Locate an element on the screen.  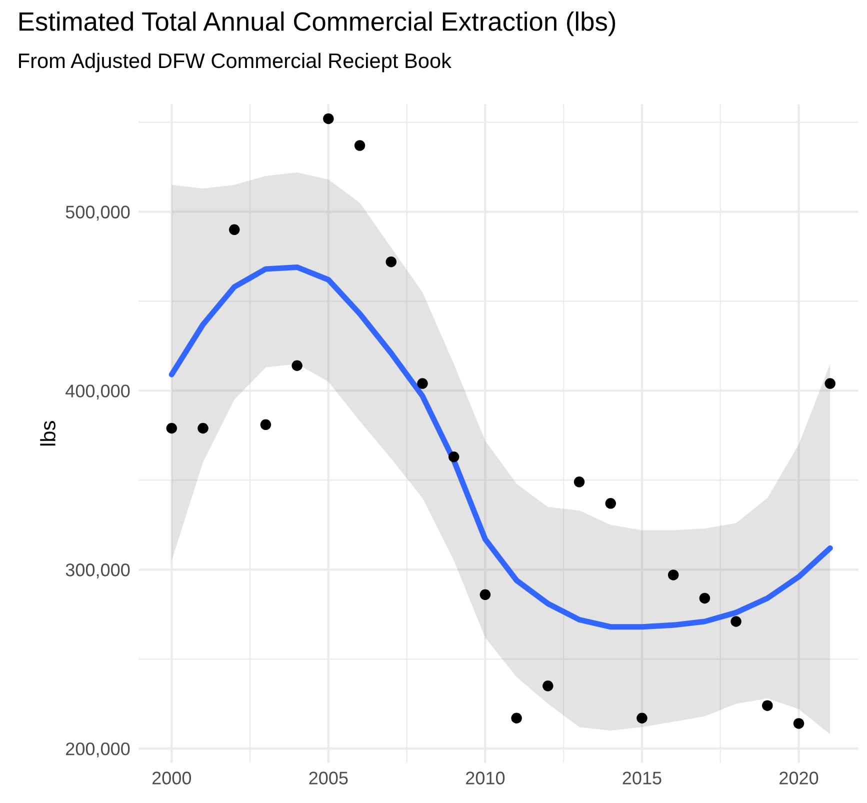
chart-title: Estimated Total Annual Commercial Extraction (lbs) is located at coordinates (318, 24).